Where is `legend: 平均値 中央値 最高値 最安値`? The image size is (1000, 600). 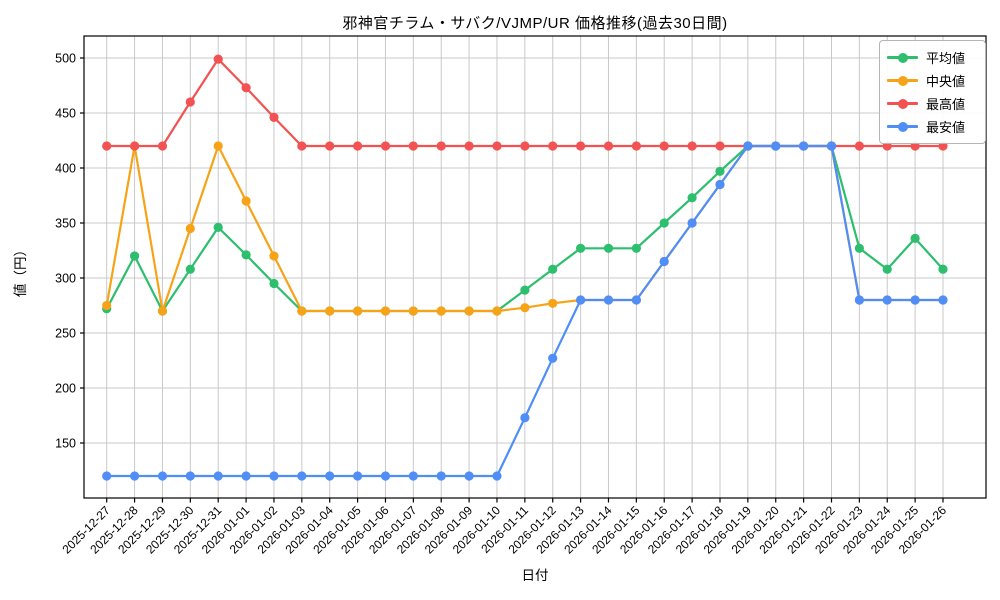 legend: 平均値 中央値 最高値 最安値 is located at coordinates (932, 92).